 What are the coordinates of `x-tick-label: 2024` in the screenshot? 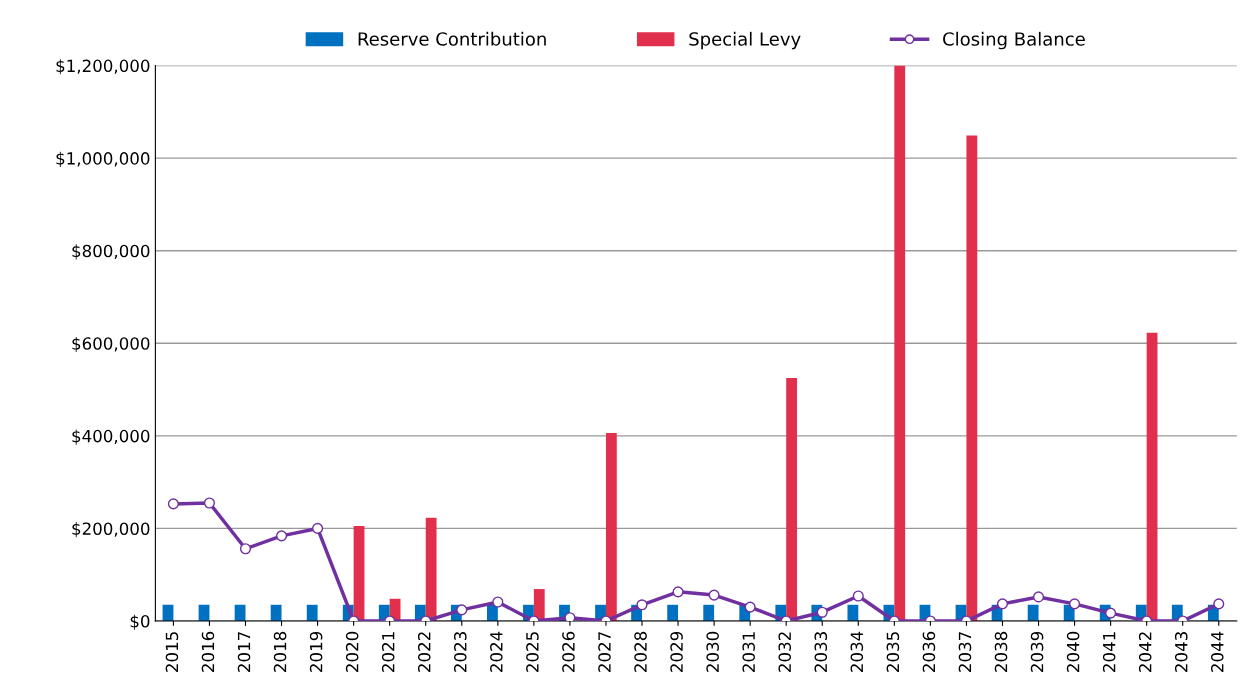 It's located at (496, 651).